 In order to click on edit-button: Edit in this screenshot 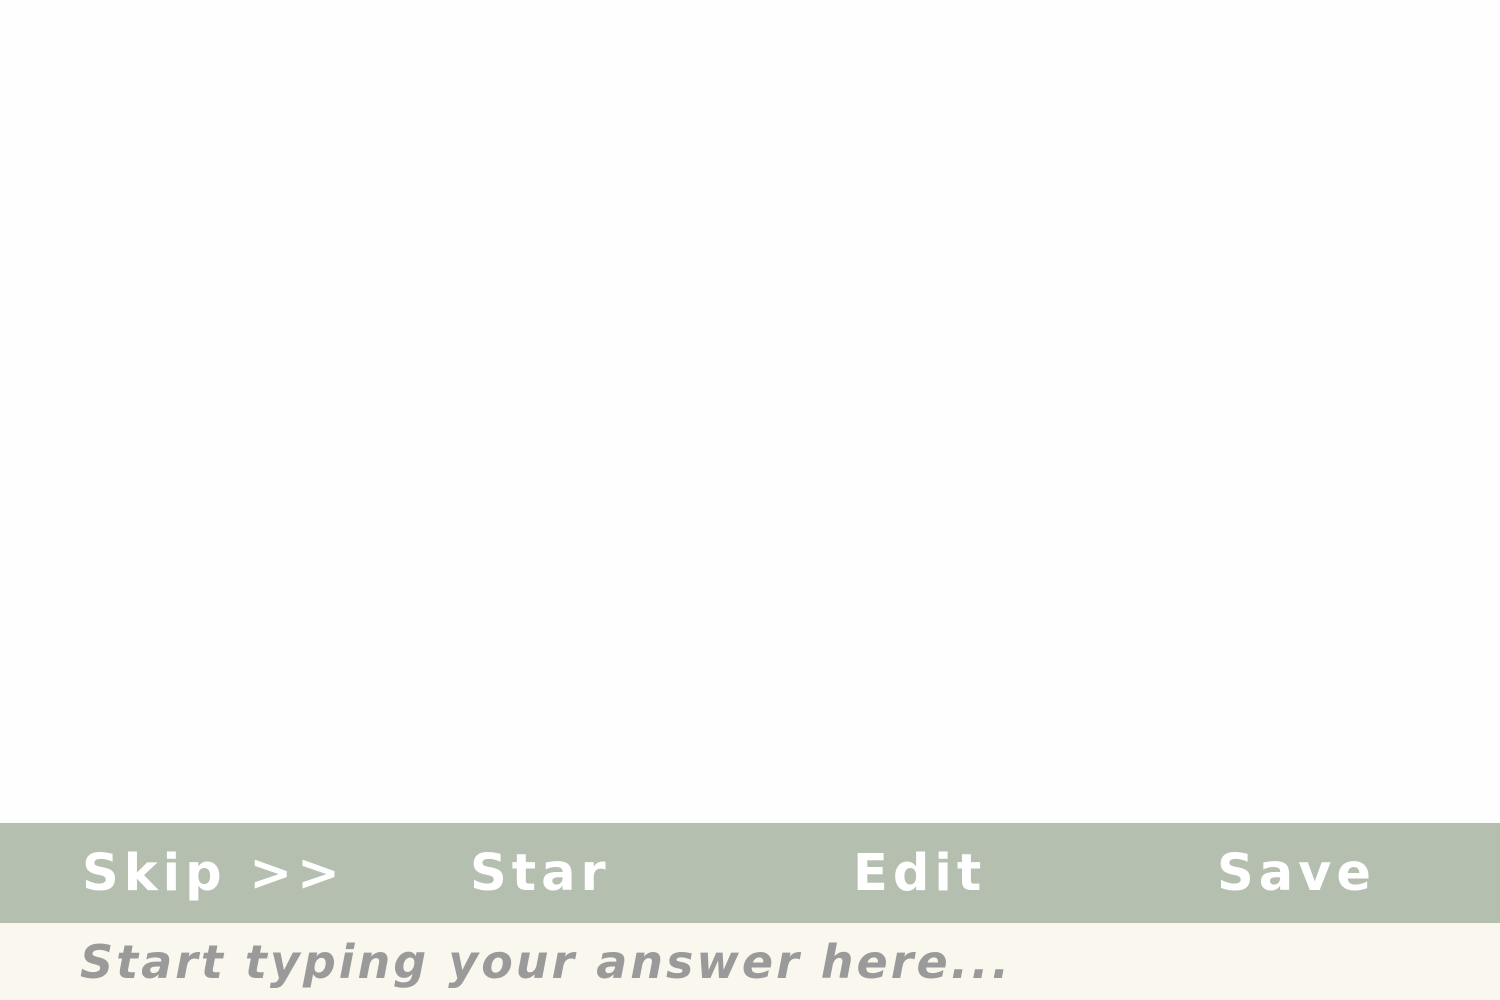, I will do `click(920, 873)`.